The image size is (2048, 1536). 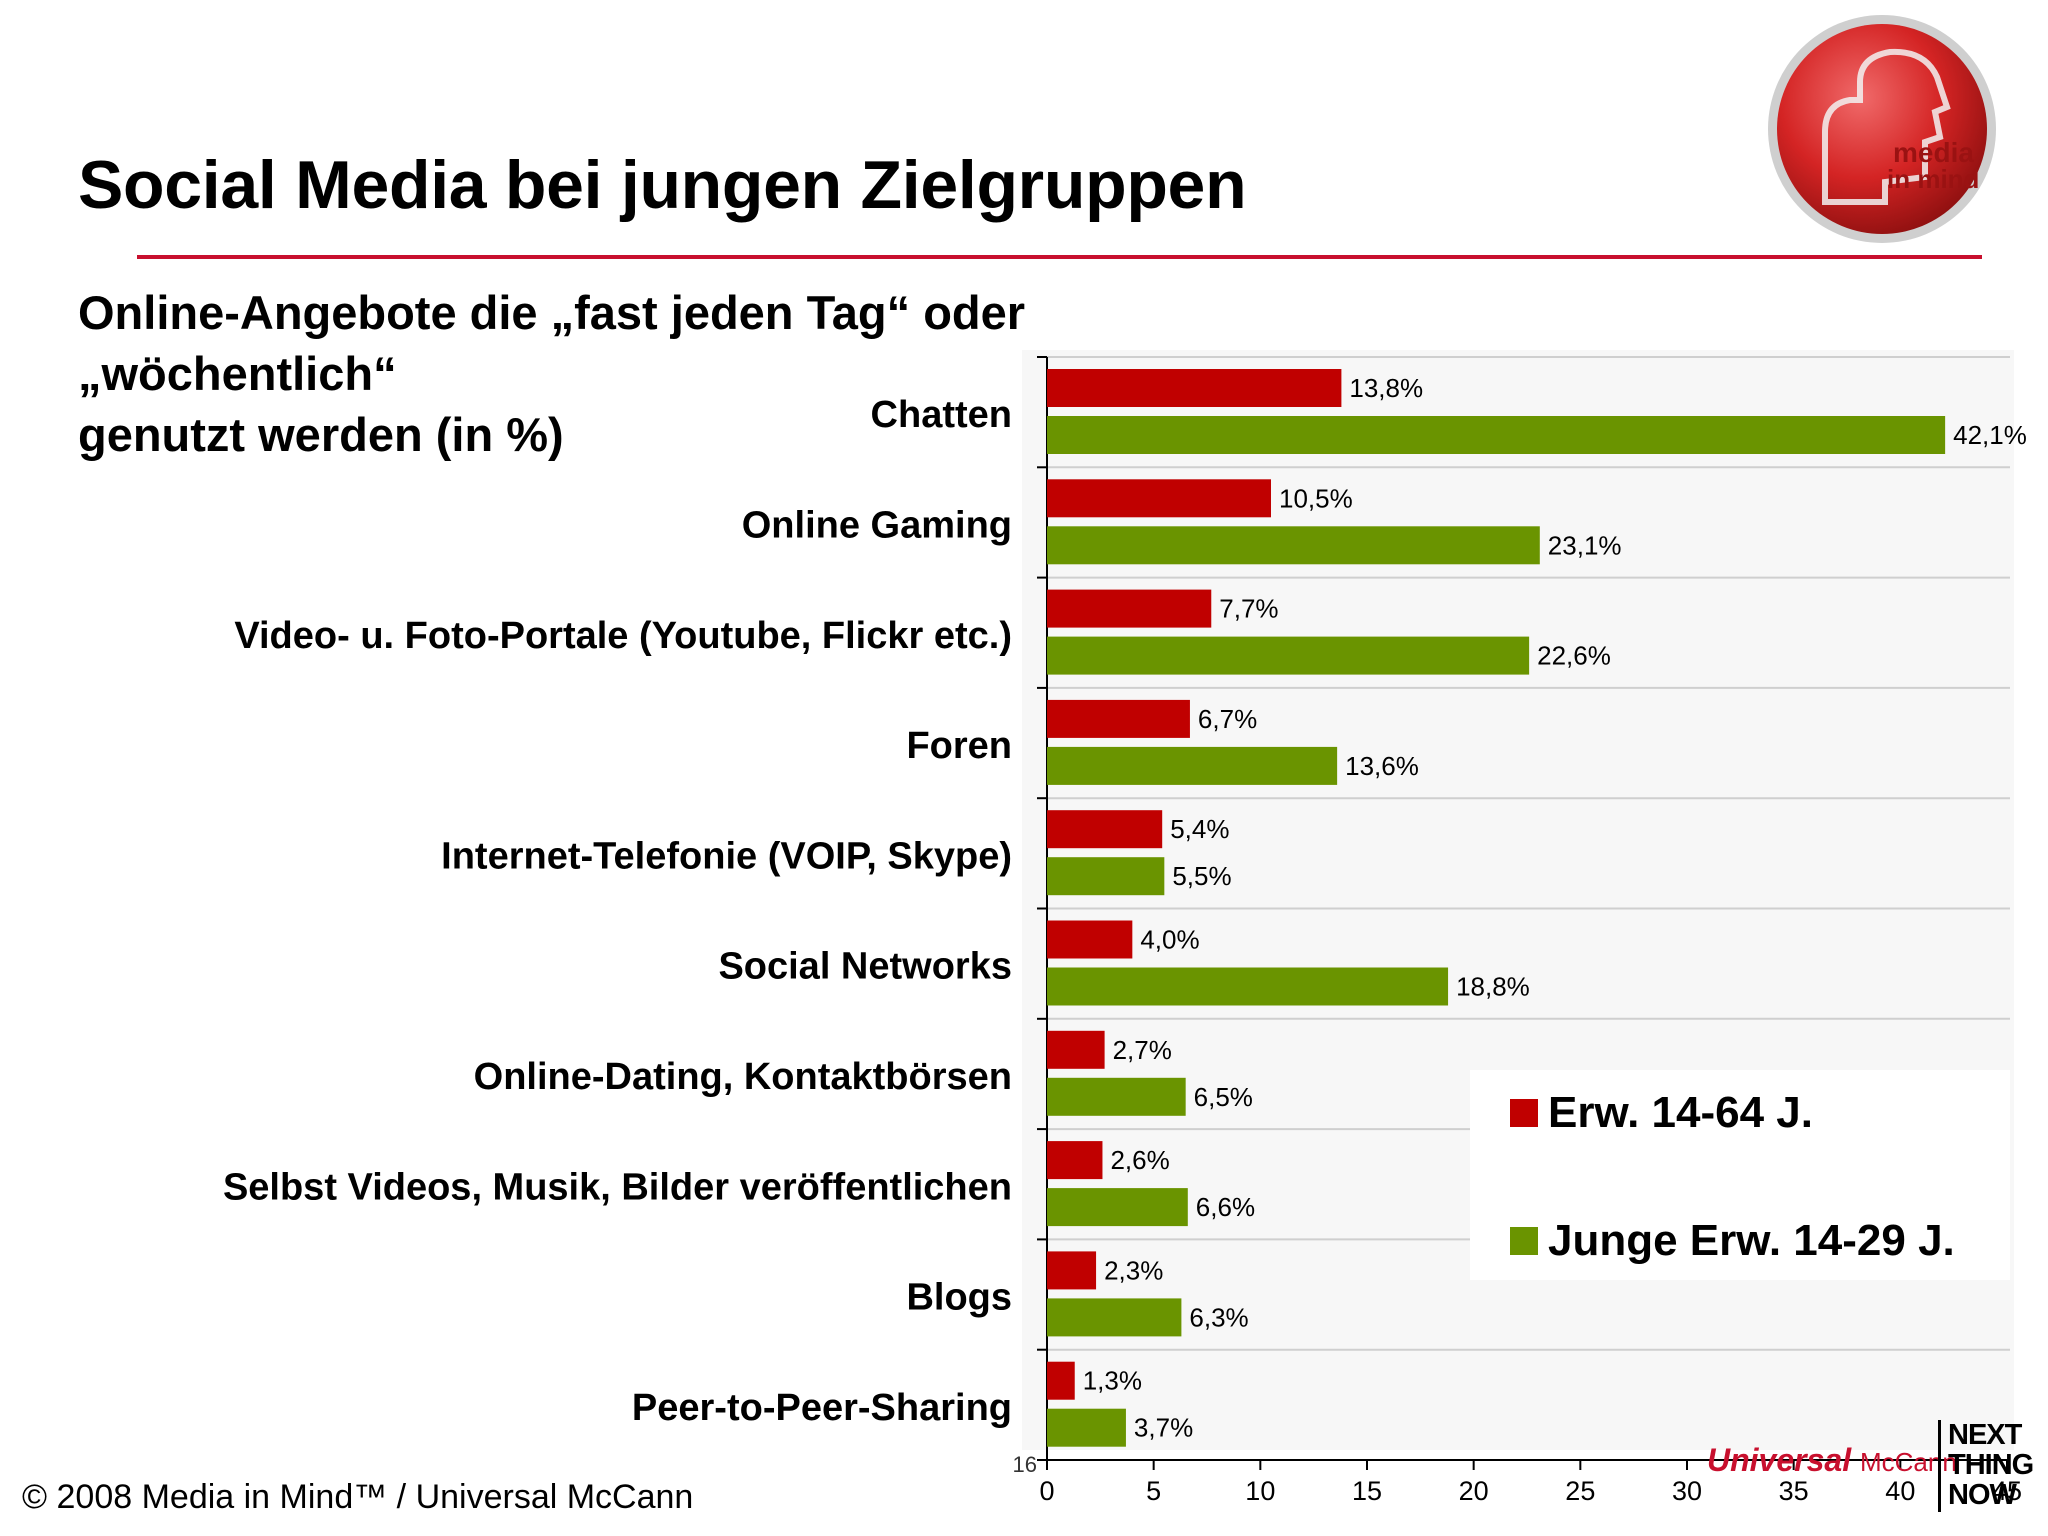 I want to click on next-thing-now-logo: NEXT THING NOW, so click(x=1991, y=1465).